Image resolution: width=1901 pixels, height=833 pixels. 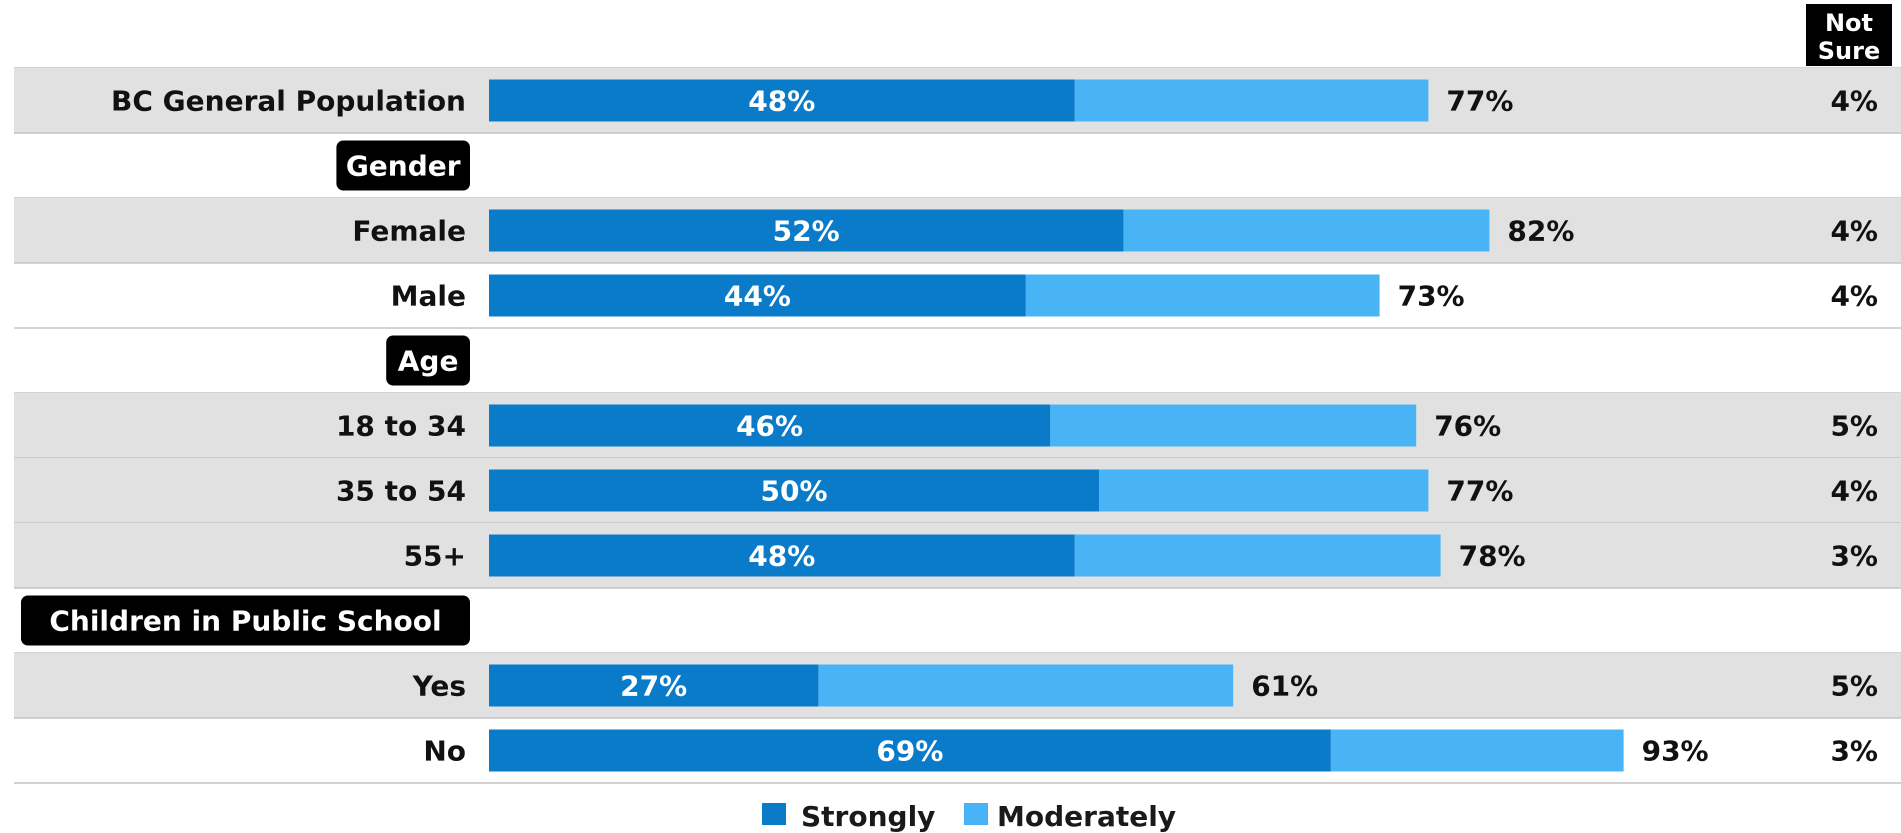 I want to click on legend: Strongly Moderately, so click(x=969, y=816).